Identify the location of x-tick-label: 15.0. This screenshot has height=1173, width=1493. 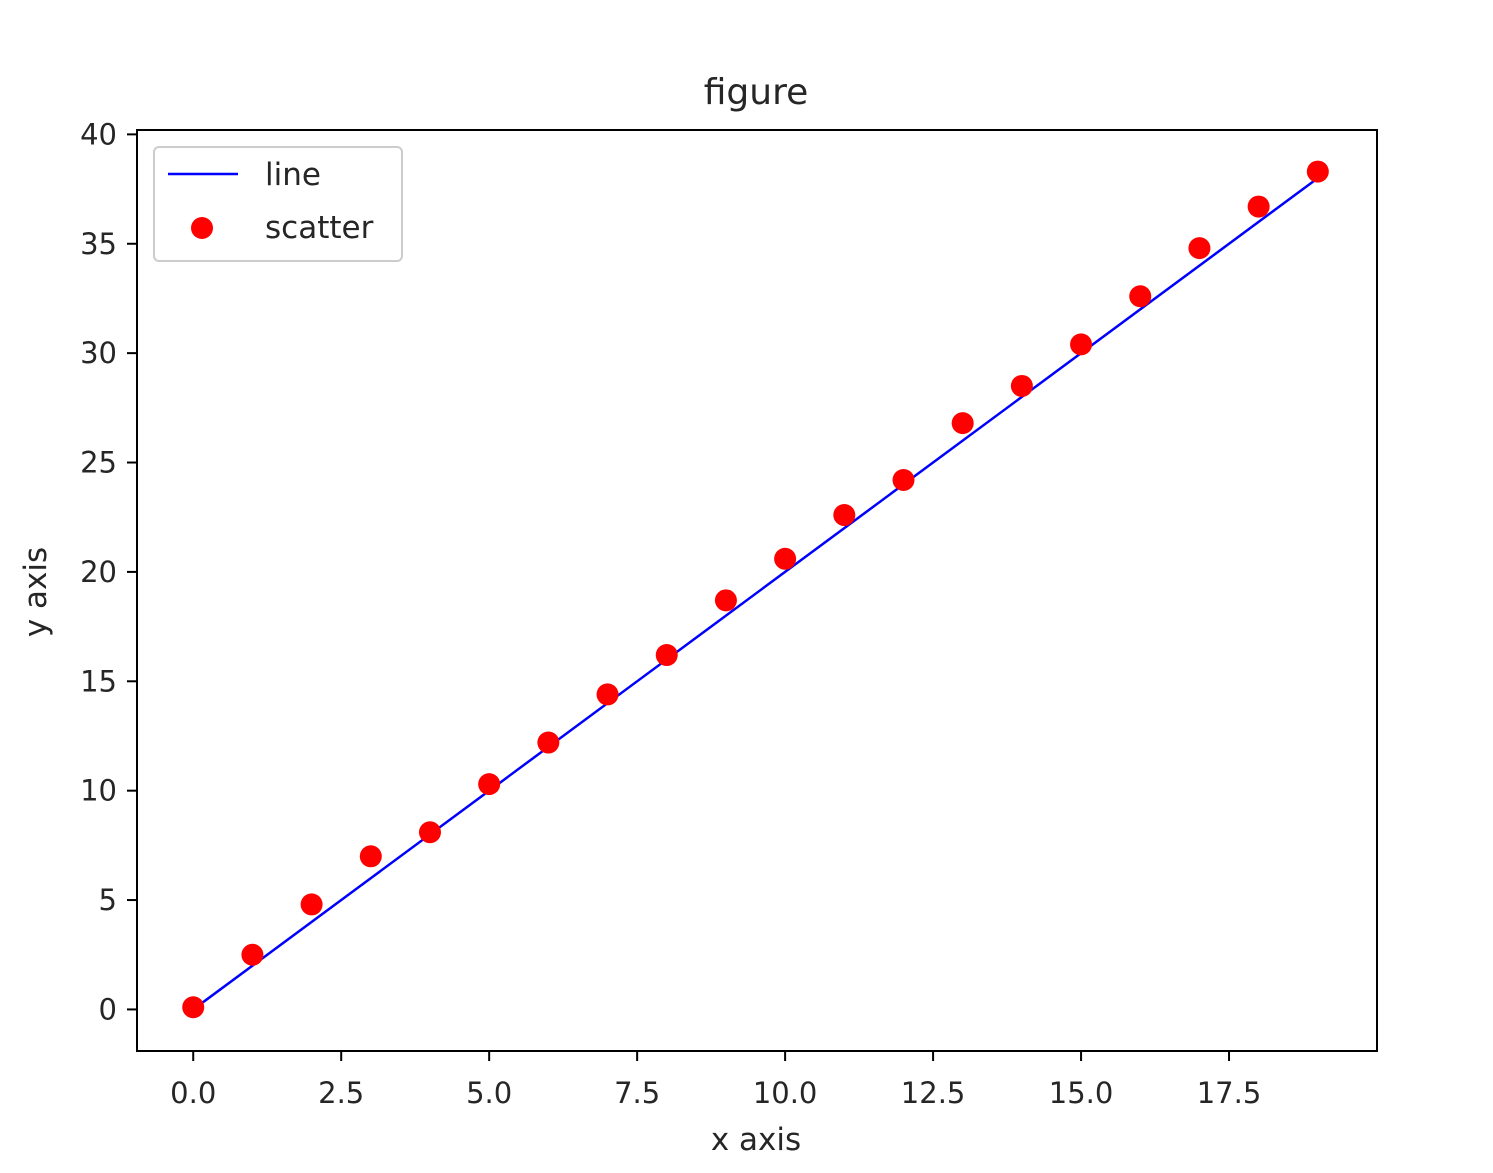
(1081, 1093).